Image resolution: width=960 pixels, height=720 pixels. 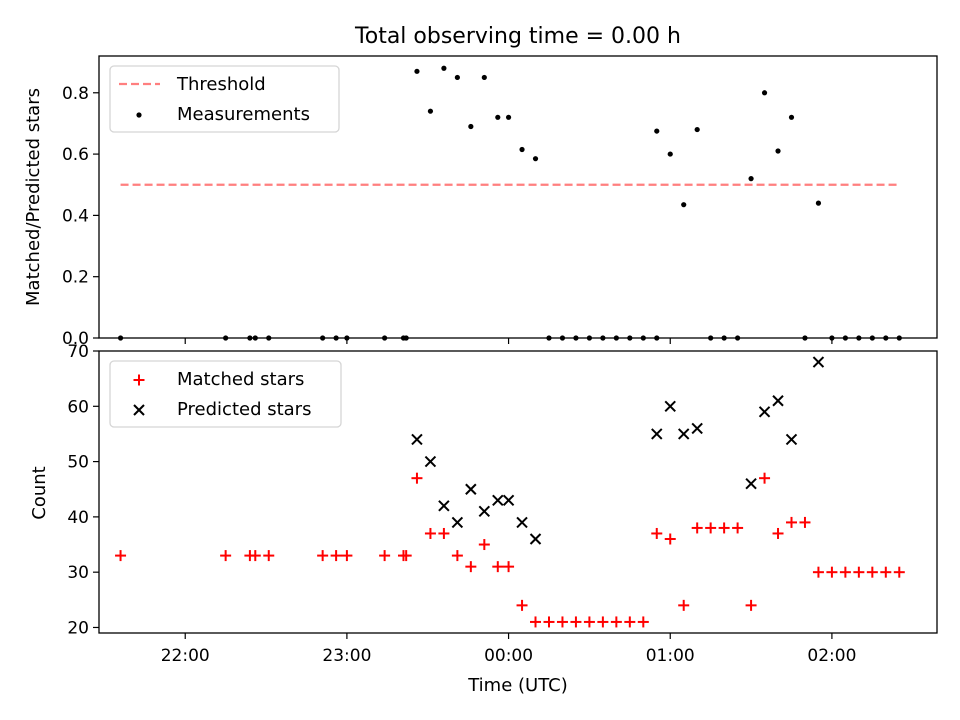 I want to click on top-y-ticks: 0.0 0.2 0.4 0.6 0.8, so click(x=80, y=216).